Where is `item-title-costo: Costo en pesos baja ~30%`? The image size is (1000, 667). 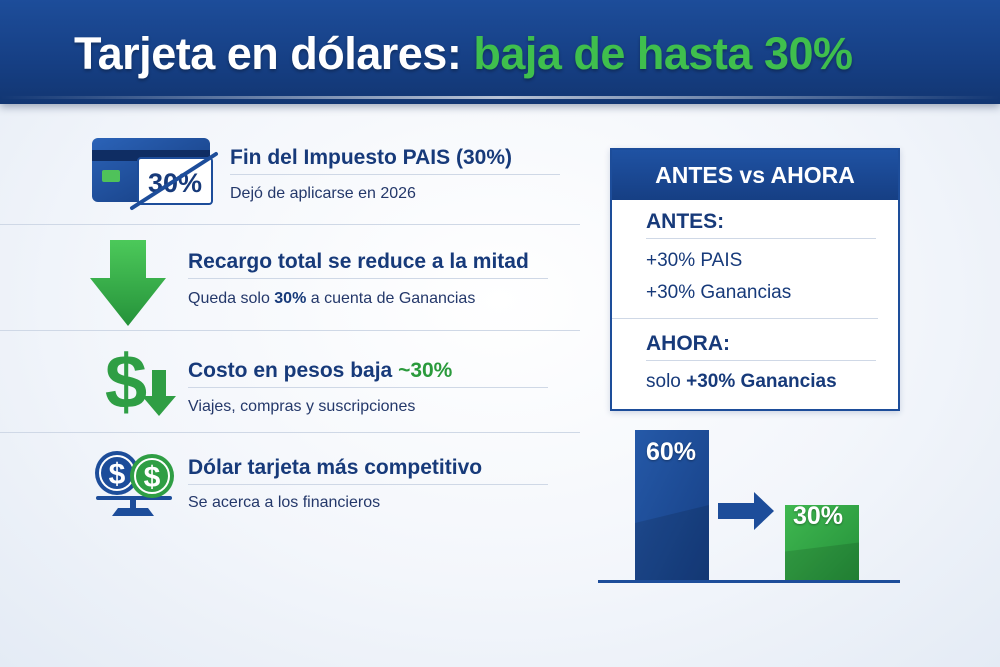 item-title-costo: Costo en pesos baja ~30% is located at coordinates (320, 371).